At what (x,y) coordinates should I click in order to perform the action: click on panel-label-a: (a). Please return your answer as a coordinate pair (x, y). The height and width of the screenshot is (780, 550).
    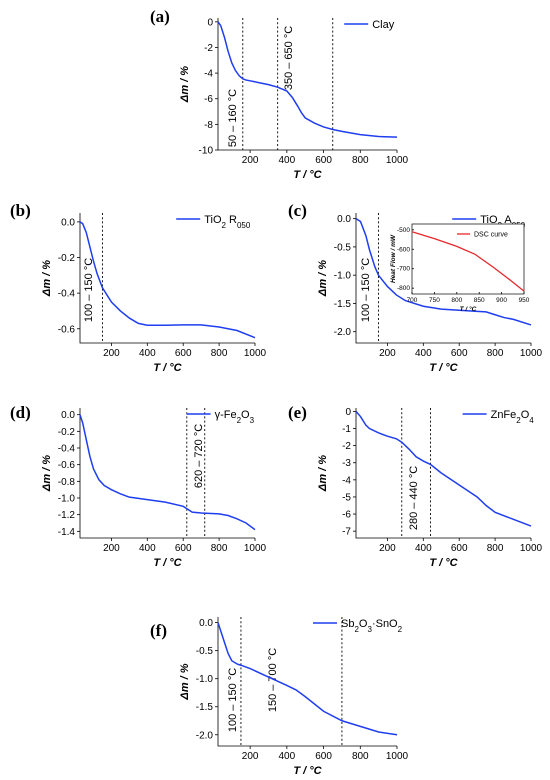
    Looking at the image, I should click on (160, 16).